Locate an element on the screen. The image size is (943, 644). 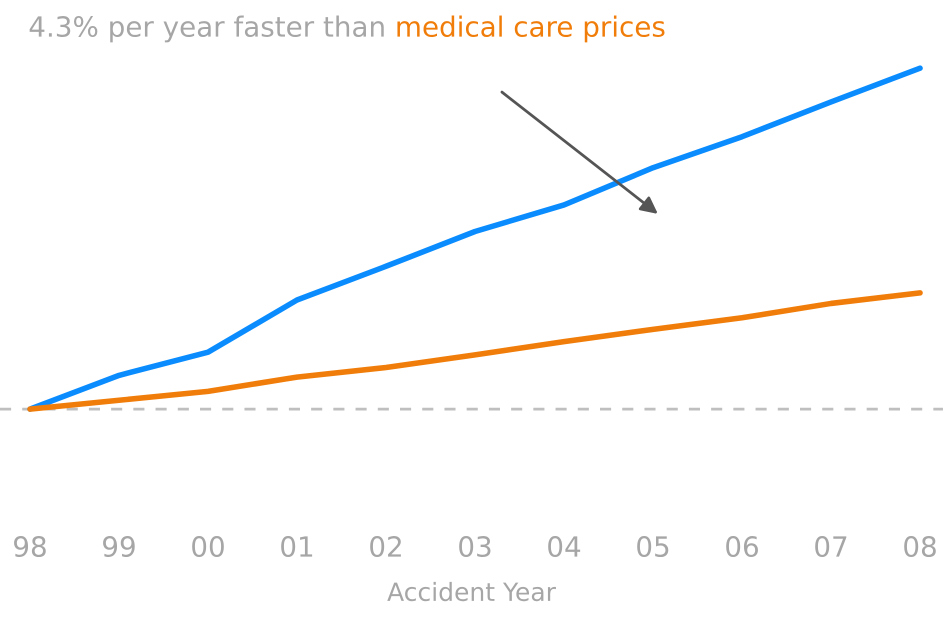
x-tick-label: 02 is located at coordinates (385, 547).